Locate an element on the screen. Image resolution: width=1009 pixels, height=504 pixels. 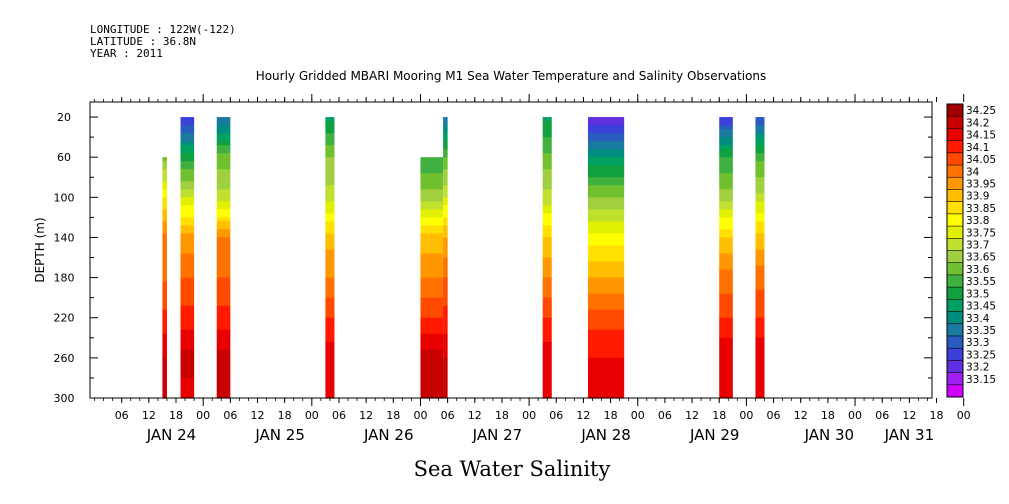
colorbar-label: 34.1 is located at coordinates (977, 148).